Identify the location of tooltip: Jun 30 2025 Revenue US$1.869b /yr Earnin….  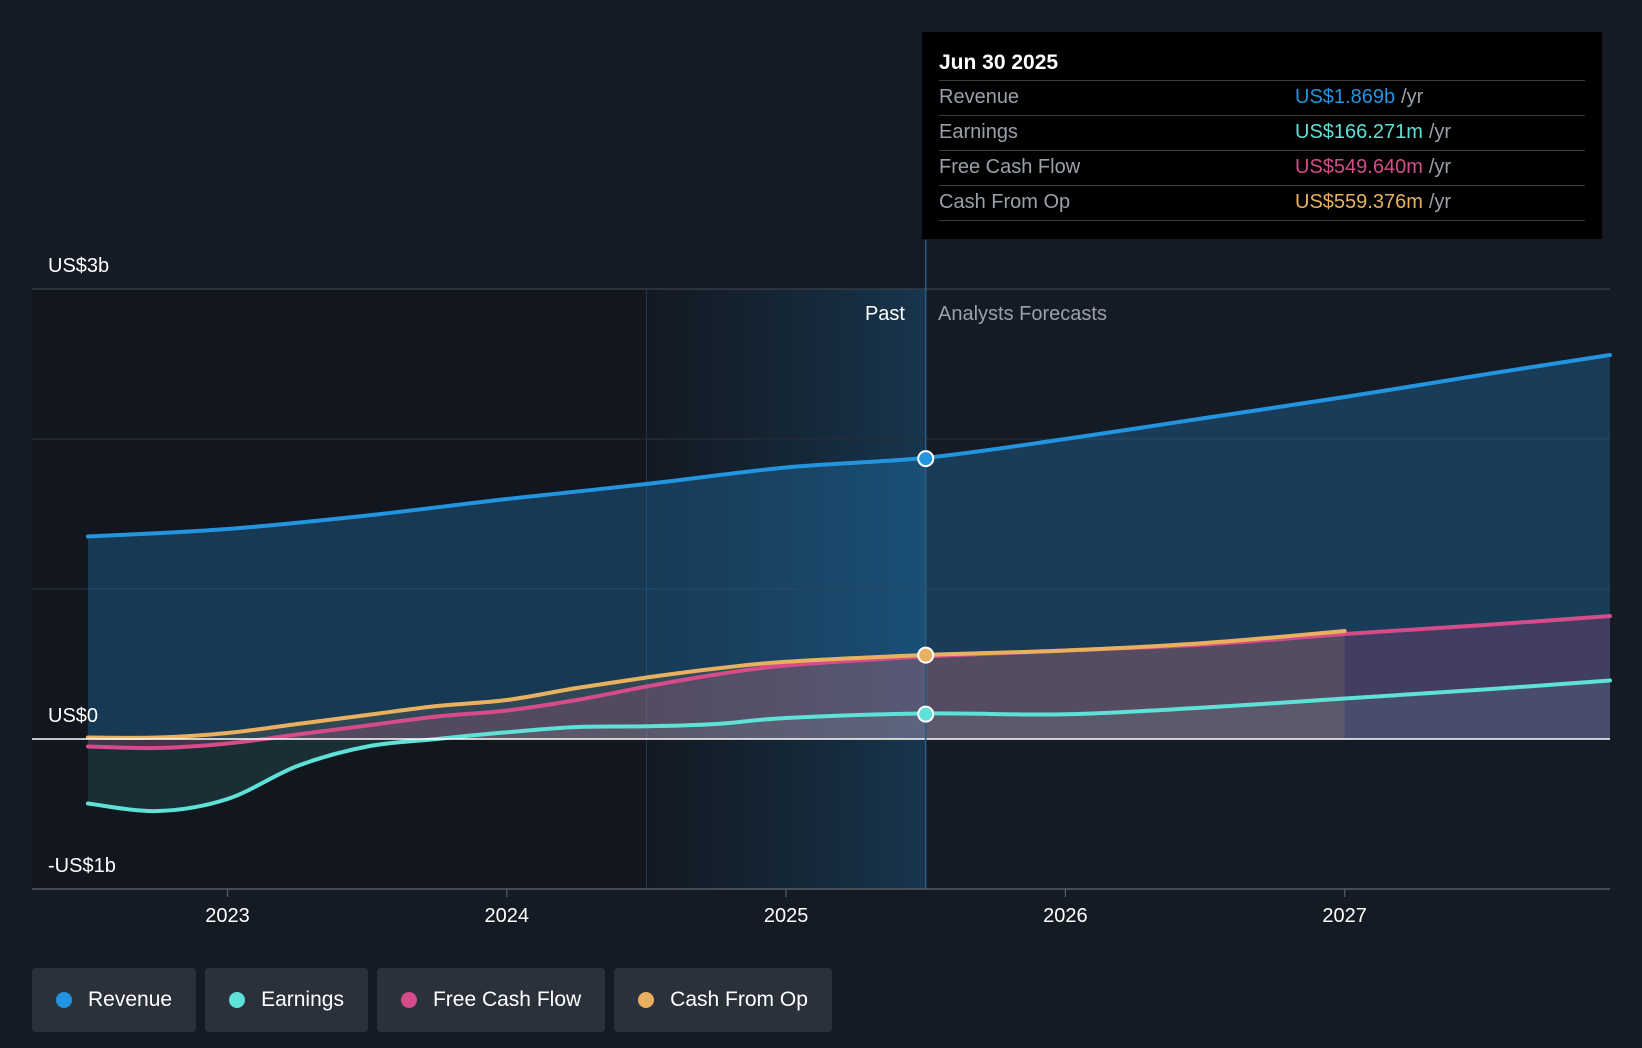
(1262, 135).